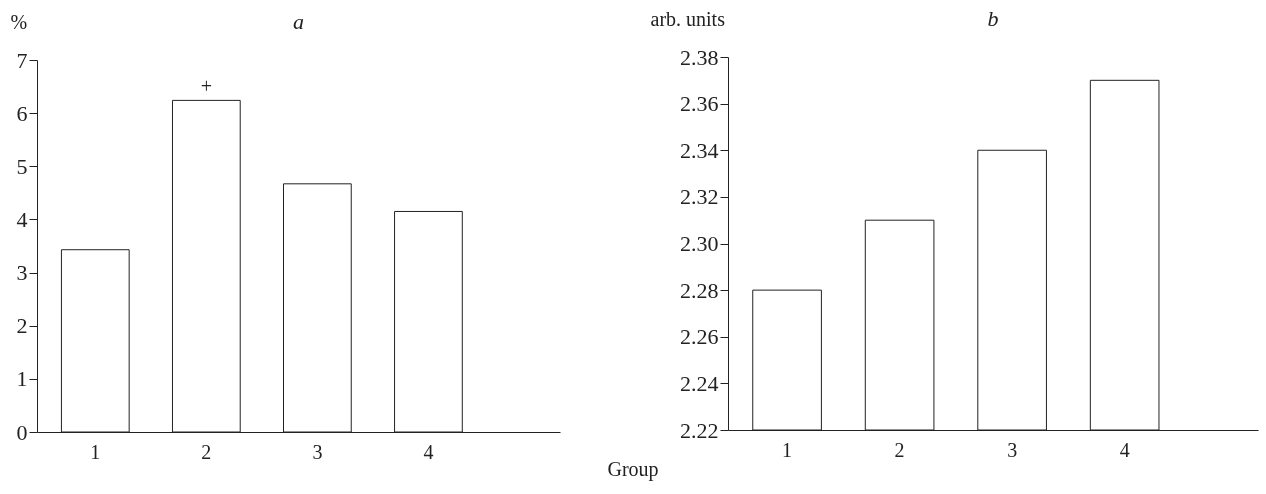 The width and height of the screenshot is (1266, 494). Describe the element at coordinates (688, 18) in the screenshot. I see `y-axis-title: arb. units` at that location.